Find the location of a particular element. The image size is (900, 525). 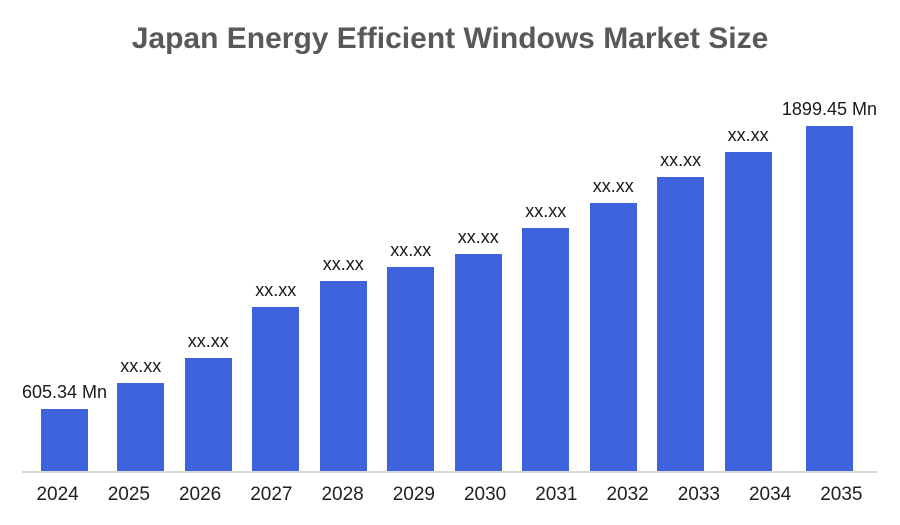

bar-group-2027: xx.xx is located at coordinates (275, 236).